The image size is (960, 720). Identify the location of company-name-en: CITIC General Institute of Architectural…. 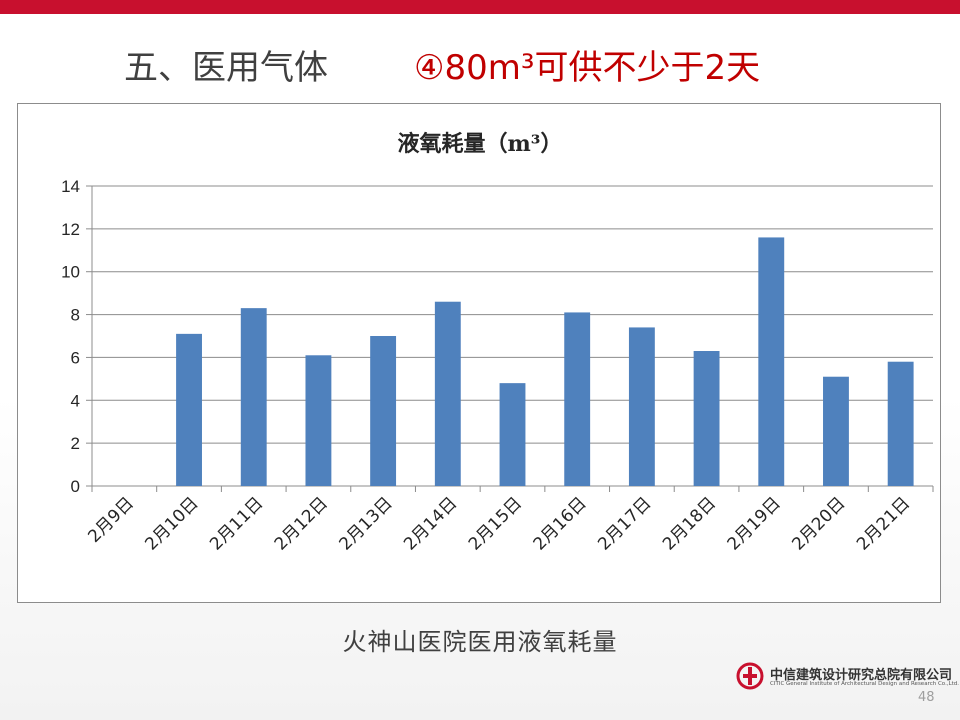
(865, 684).